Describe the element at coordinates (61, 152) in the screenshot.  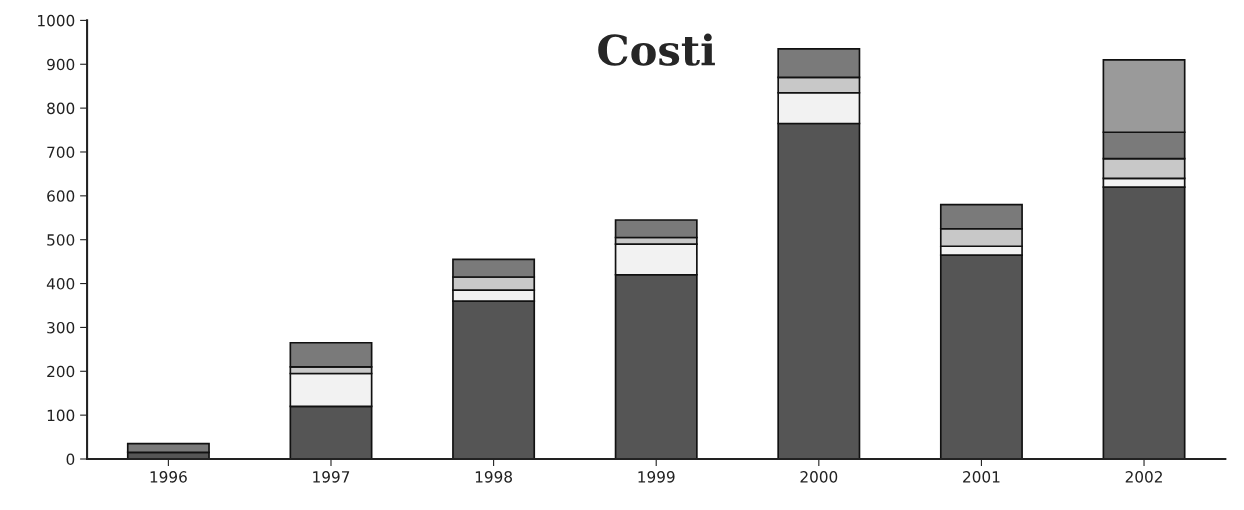
I see `y-tick-label: 700` at that location.